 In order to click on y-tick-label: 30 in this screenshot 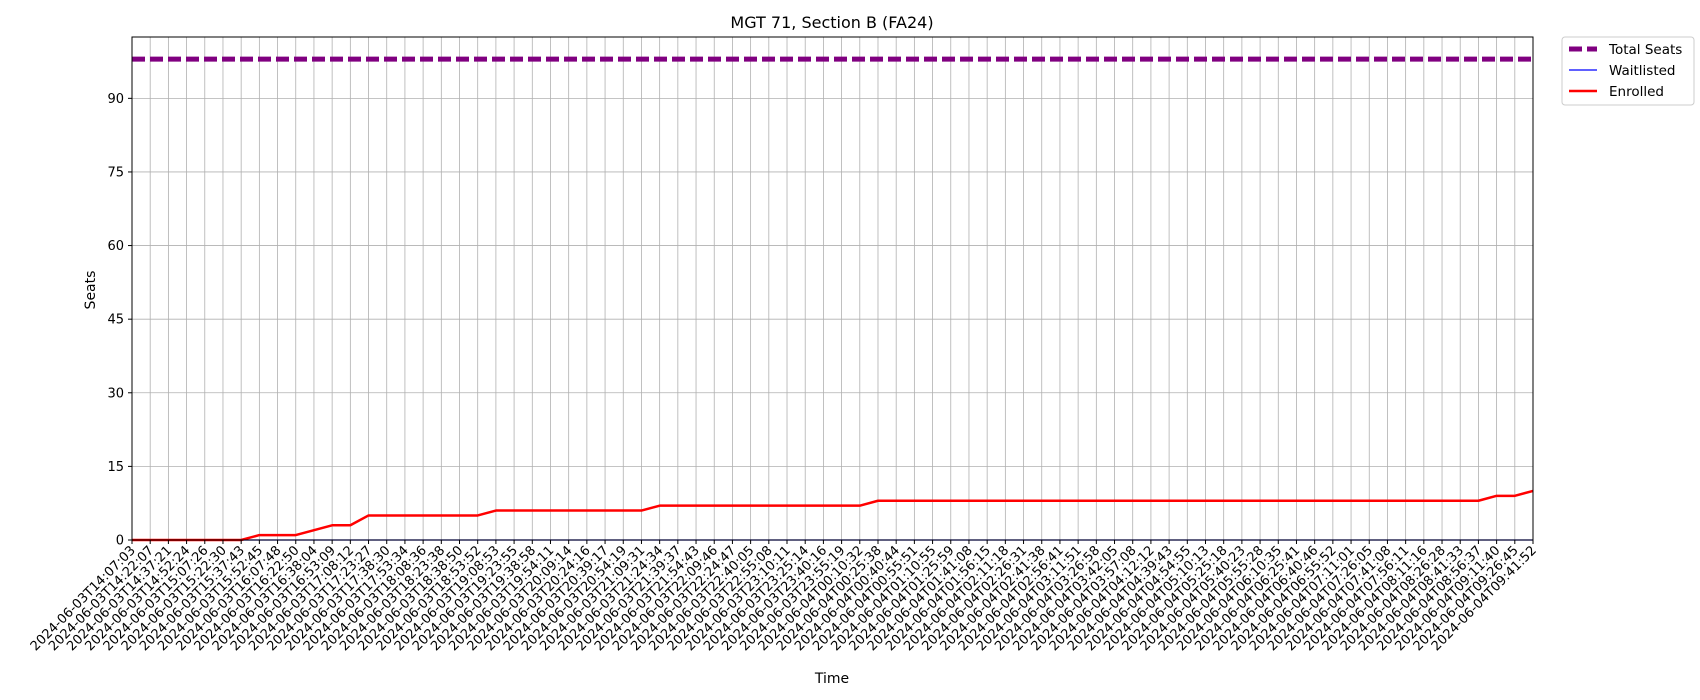, I will do `click(115, 393)`.